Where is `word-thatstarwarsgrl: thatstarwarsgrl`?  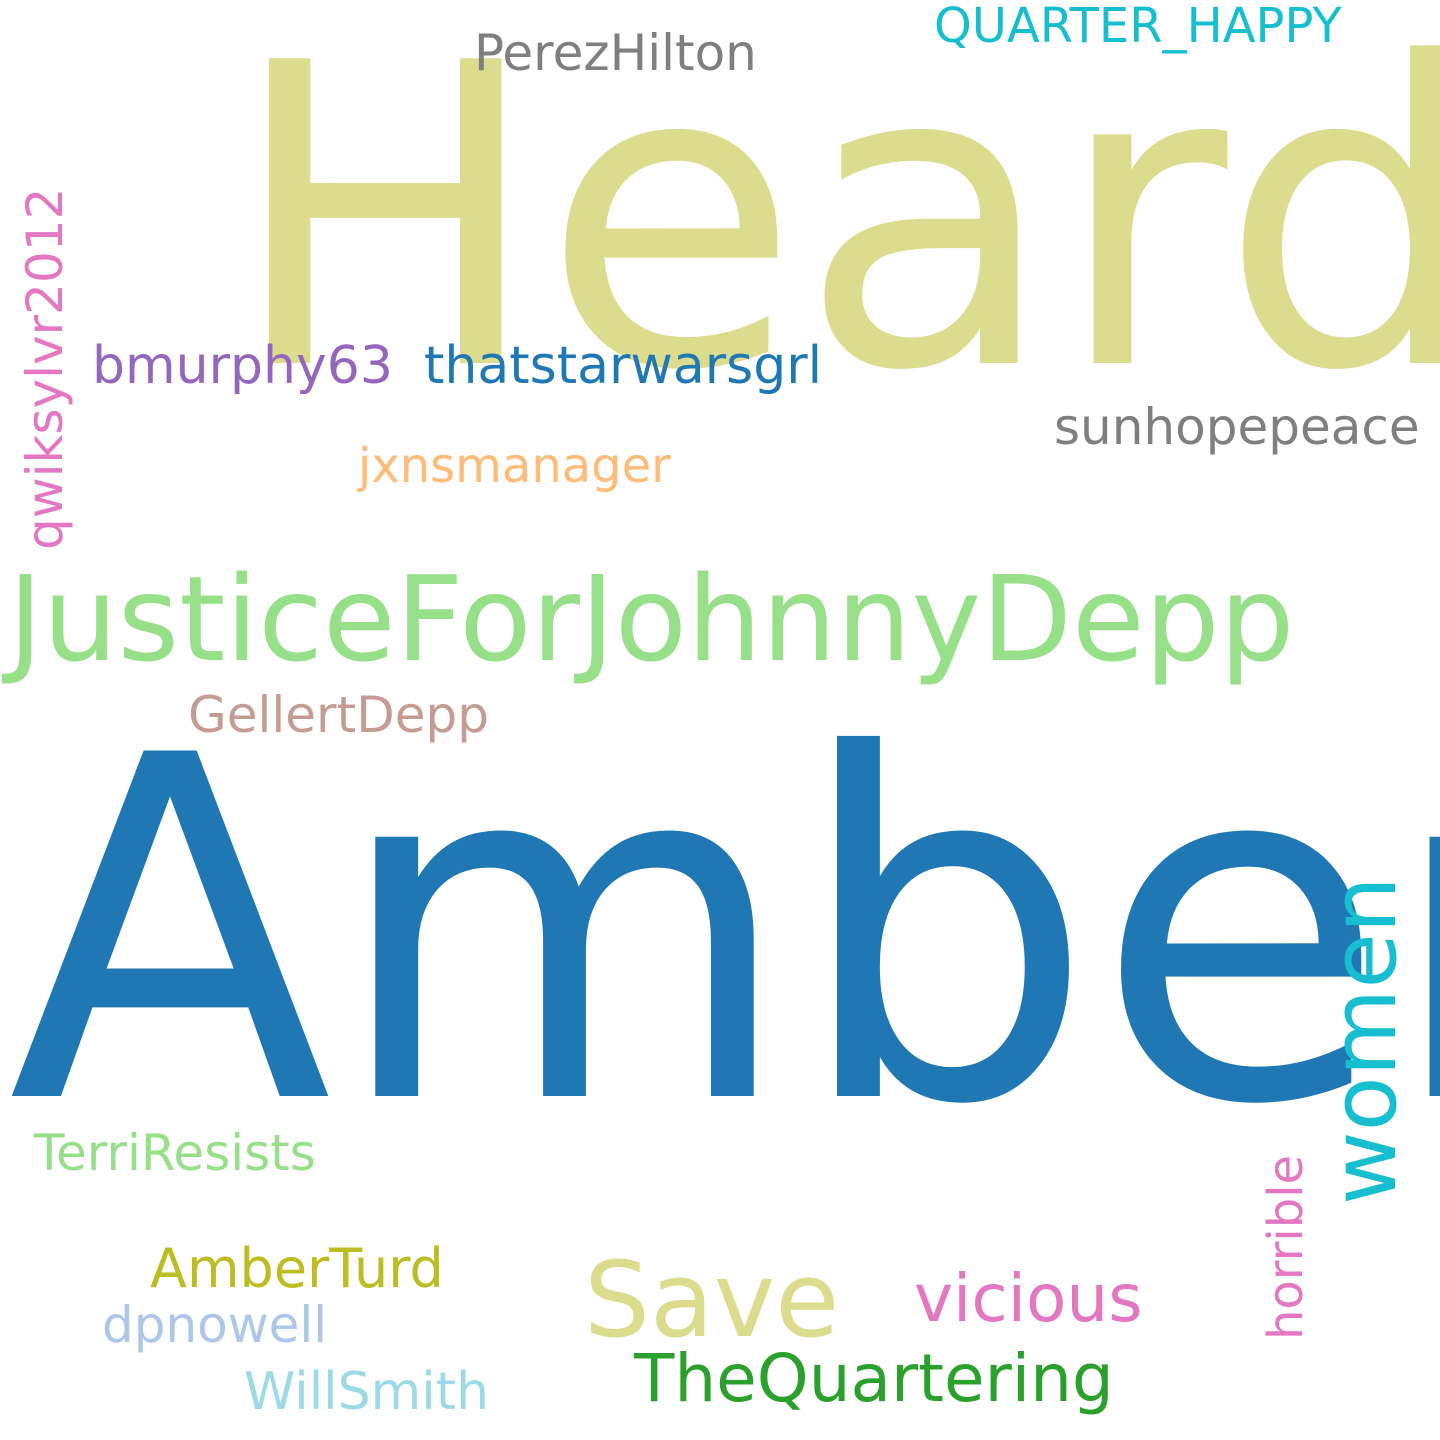 word-thatstarwarsgrl: thatstarwarsgrl is located at coordinates (623, 366).